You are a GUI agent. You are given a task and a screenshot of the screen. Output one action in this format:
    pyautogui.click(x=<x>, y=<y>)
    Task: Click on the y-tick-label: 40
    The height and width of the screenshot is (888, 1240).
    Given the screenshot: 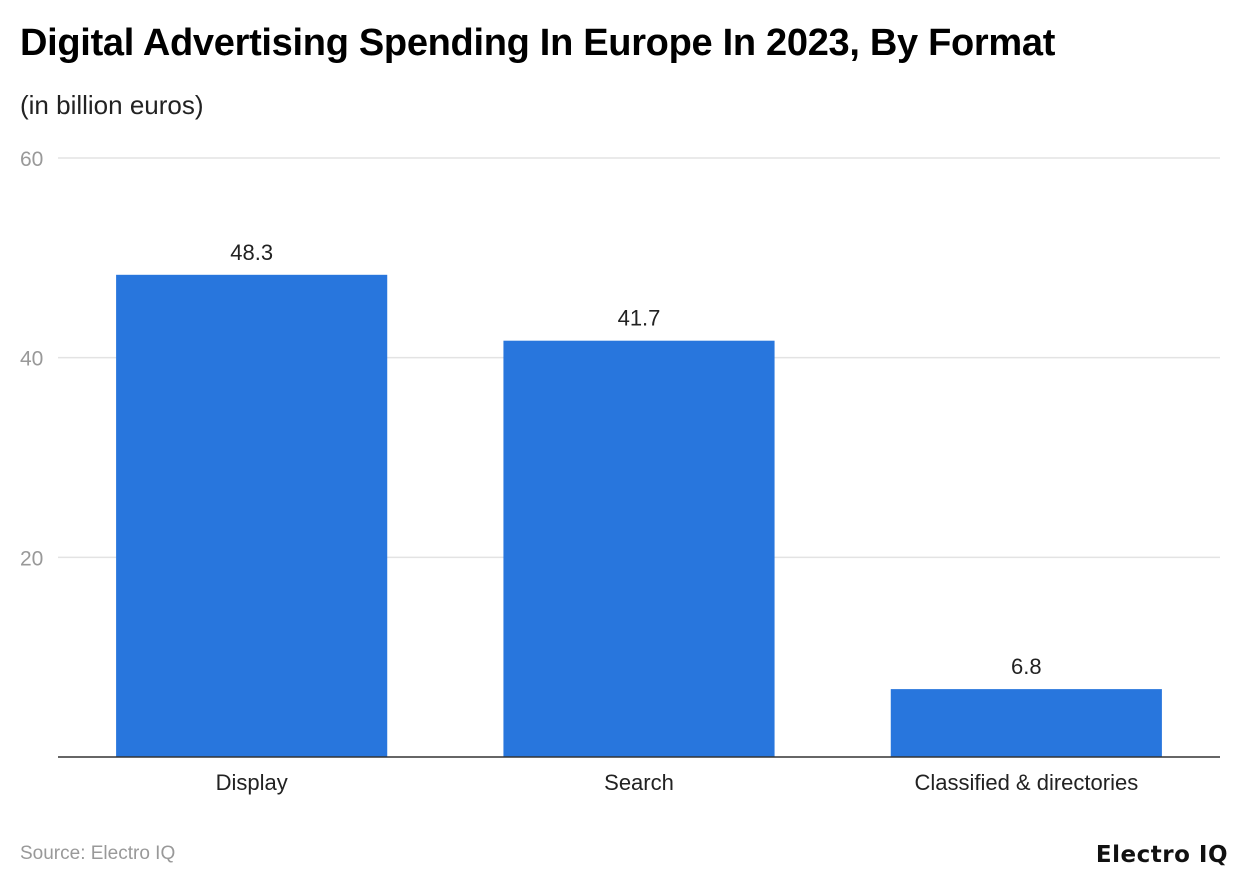 What is the action you would take?
    pyautogui.click(x=31, y=359)
    